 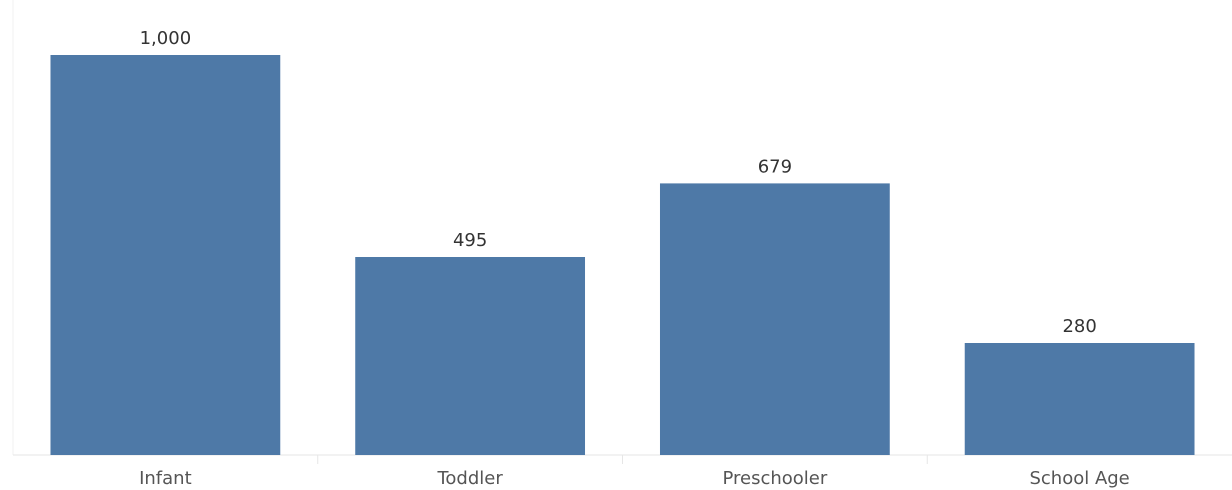 What do you see at coordinates (166, 38) in the screenshot?
I see `value-label: 1,000` at bounding box center [166, 38].